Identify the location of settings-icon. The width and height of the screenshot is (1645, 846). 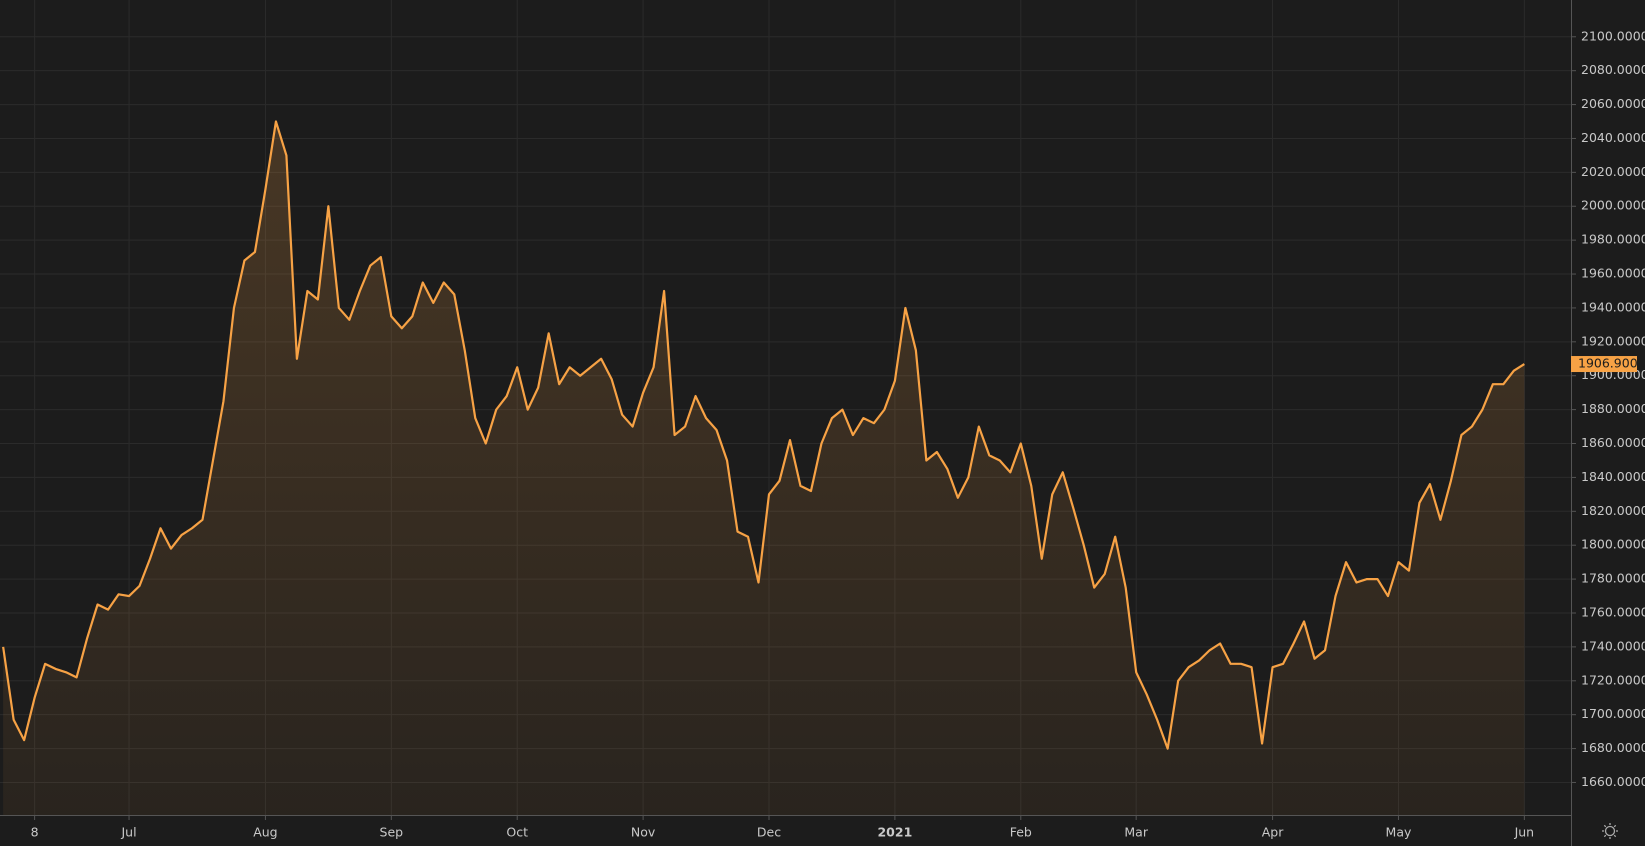
(1610, 831).